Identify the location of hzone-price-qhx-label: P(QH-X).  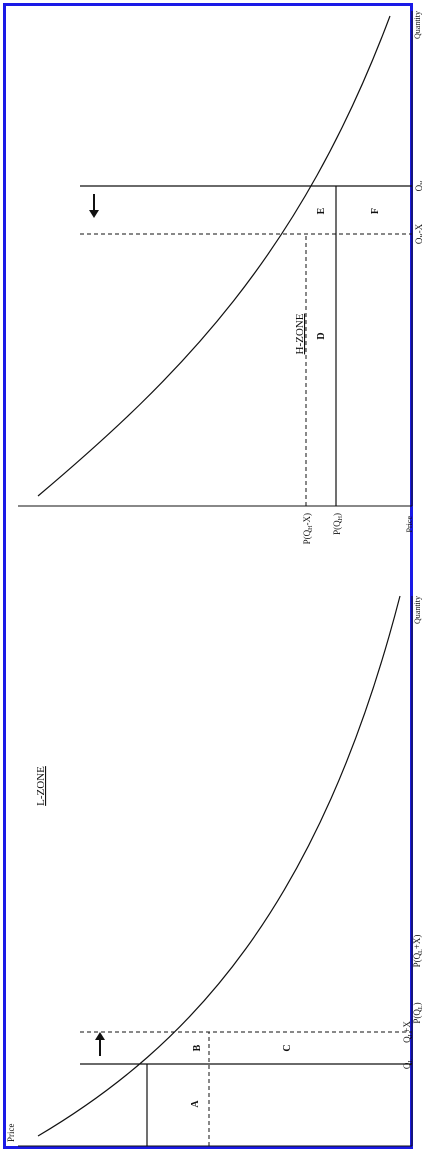
(308, 528).